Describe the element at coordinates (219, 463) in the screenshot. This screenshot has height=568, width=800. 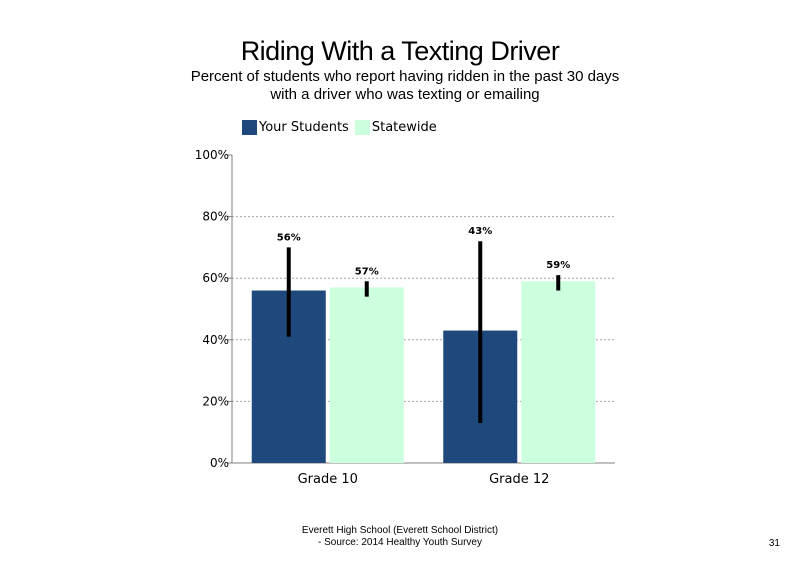
I see `y-tick-label: 0%` at that location.